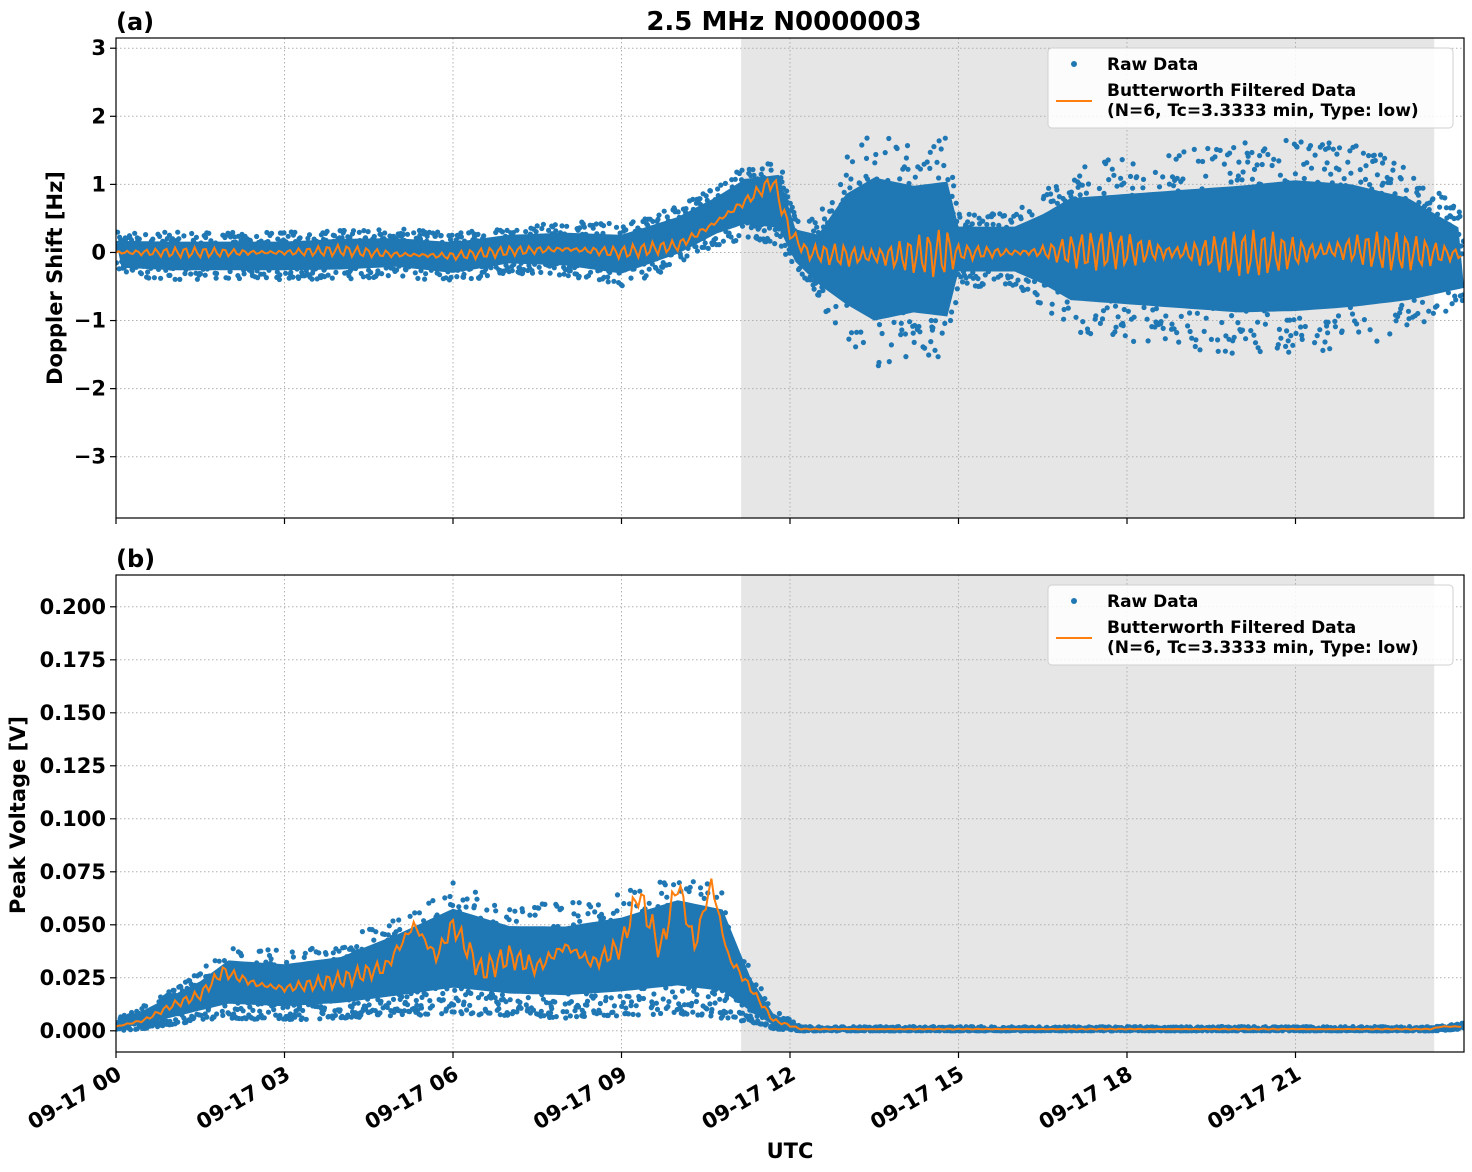 Image resolution: width=1472 pixels, height=1172 pixels. Describe the element at coordinates (90, 389) in the screenshot. I see `y-tick-label: −2` at that location.